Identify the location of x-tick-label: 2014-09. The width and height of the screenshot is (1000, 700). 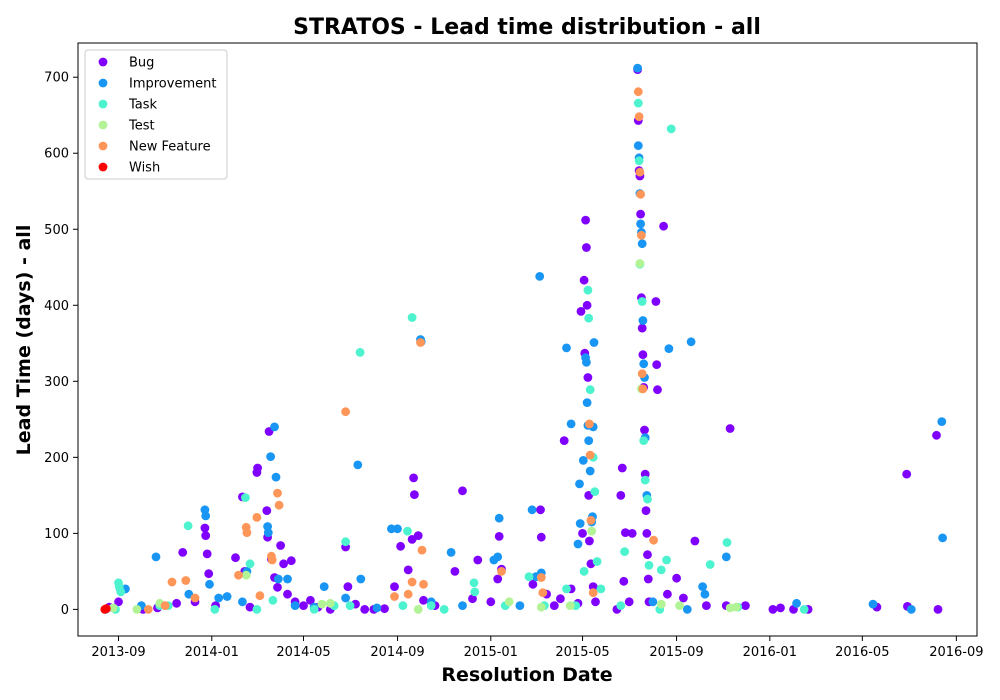
(397, 652).